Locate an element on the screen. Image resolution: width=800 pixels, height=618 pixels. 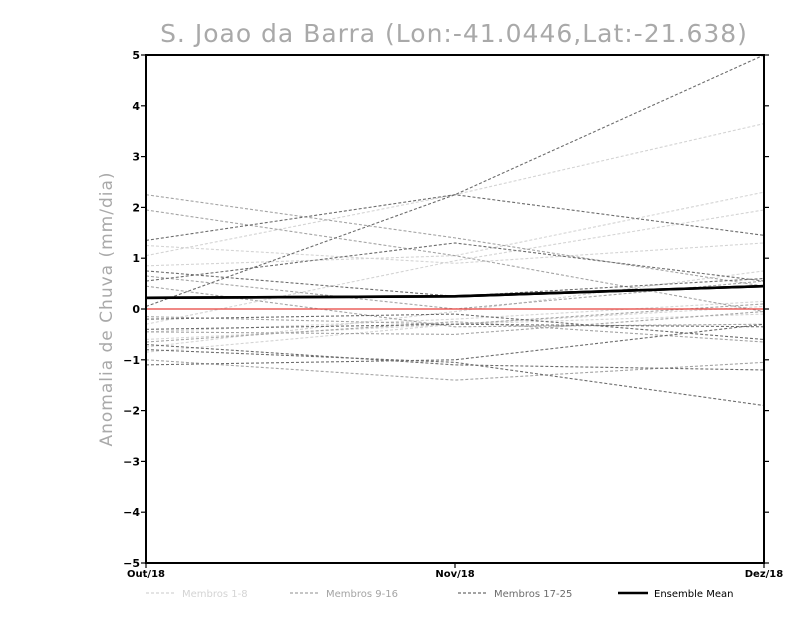
y-tick-label: −2 is located at coordinates (131, 411).